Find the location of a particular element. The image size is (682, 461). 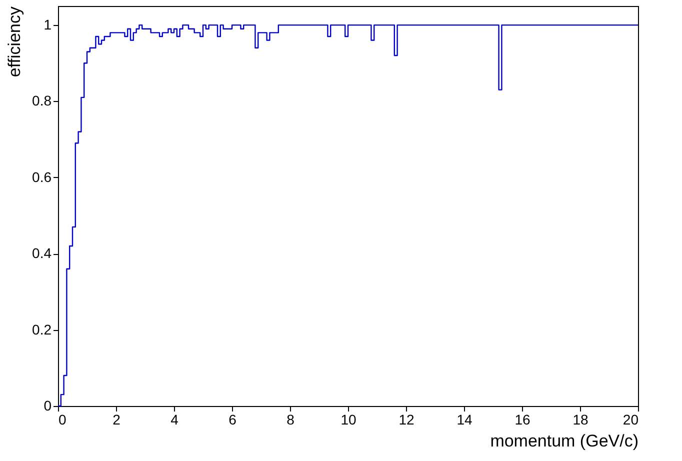

x-tick-label: 6 is located at coordinates (232, 420).